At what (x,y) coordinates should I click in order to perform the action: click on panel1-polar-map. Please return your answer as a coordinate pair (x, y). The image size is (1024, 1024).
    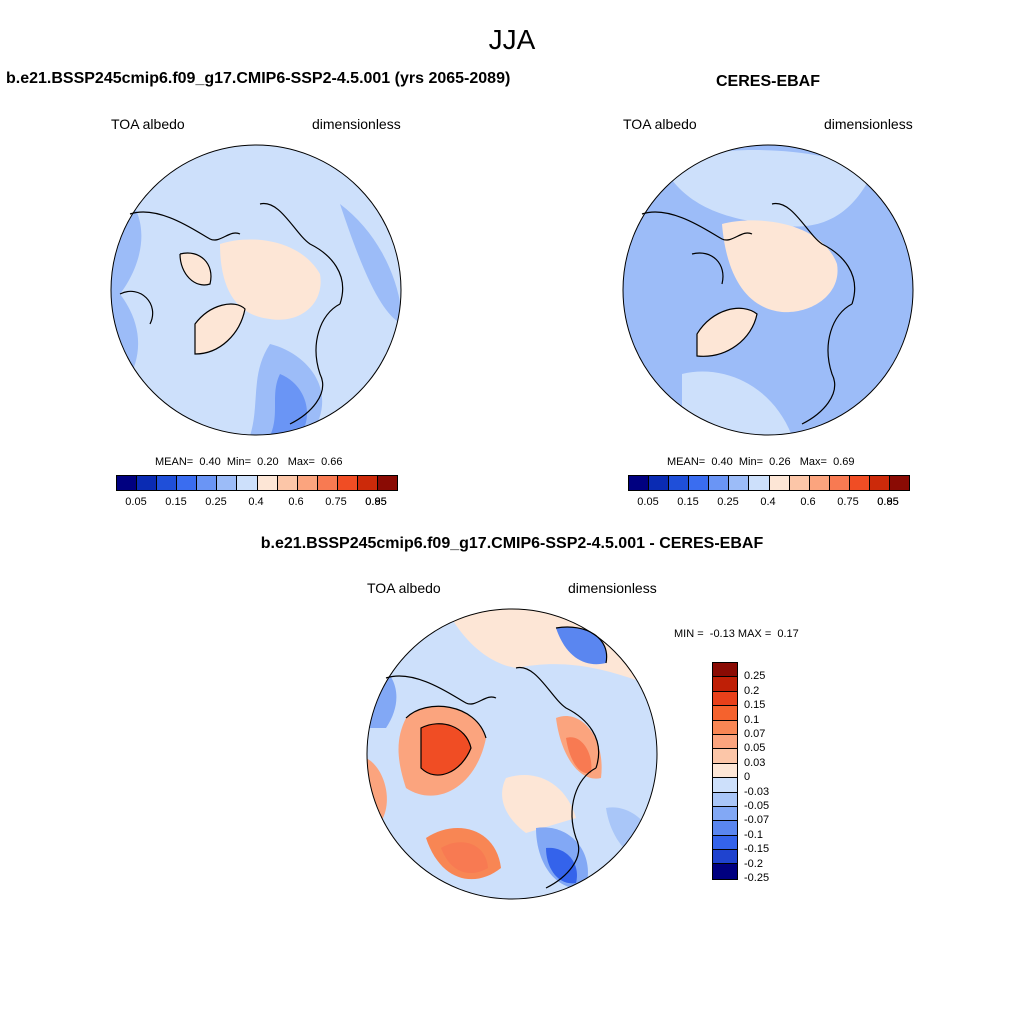
    Looking at the image, I should click on (256, 290).